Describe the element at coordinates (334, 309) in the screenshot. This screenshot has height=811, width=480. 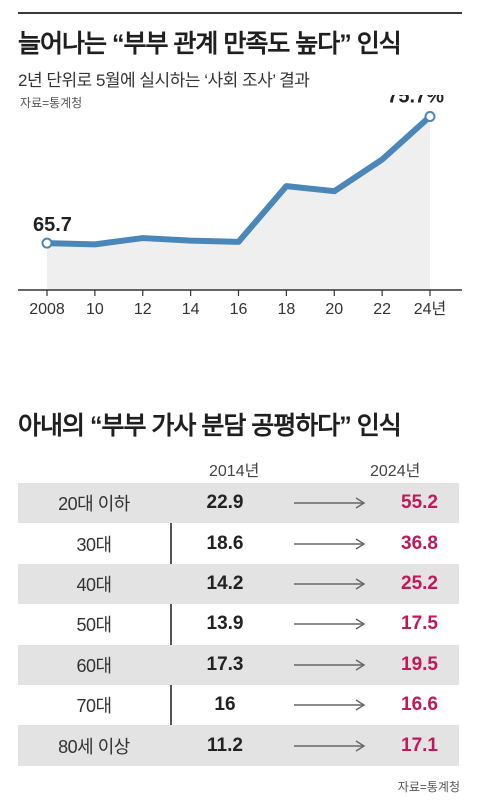
I see `x-tick-label: 20` at that location.